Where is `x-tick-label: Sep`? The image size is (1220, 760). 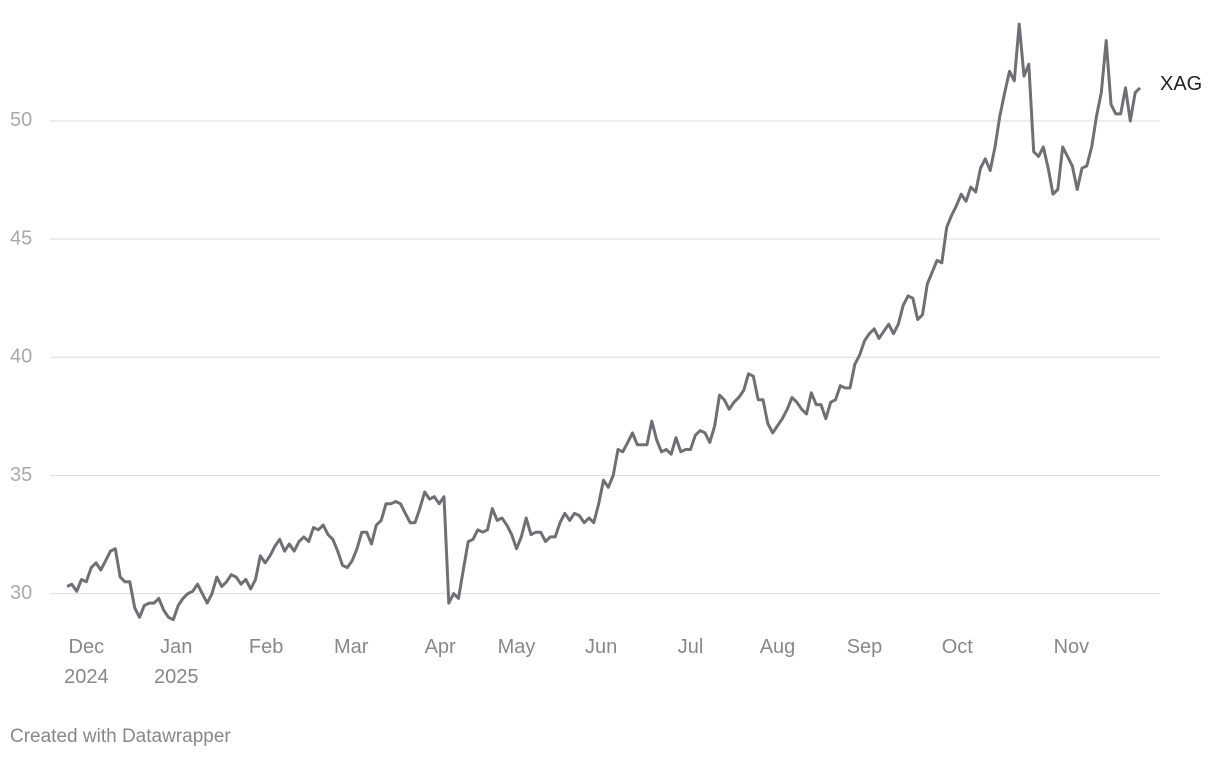
x-tick-label: Sep is located at coordinates (865, 647).